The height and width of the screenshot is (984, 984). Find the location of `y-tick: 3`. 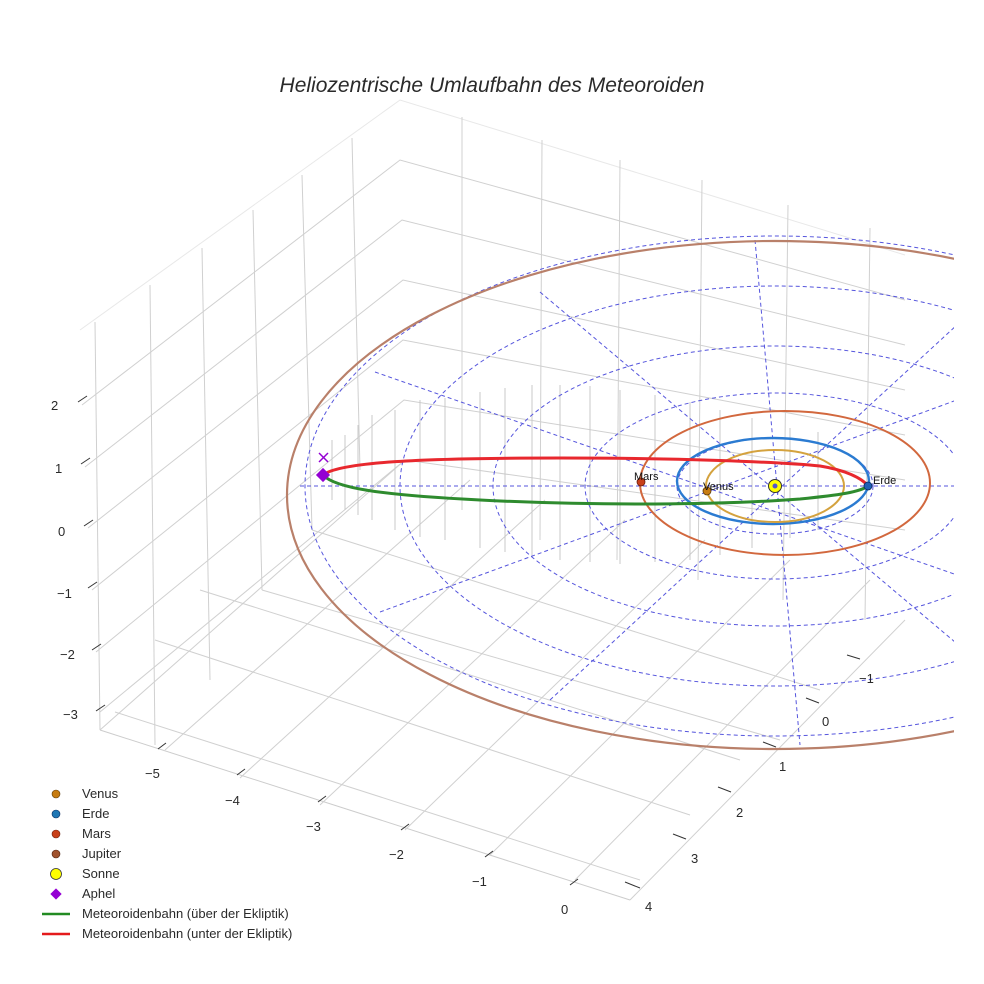

y-tick: 3 is located at coordinates (695, 858).